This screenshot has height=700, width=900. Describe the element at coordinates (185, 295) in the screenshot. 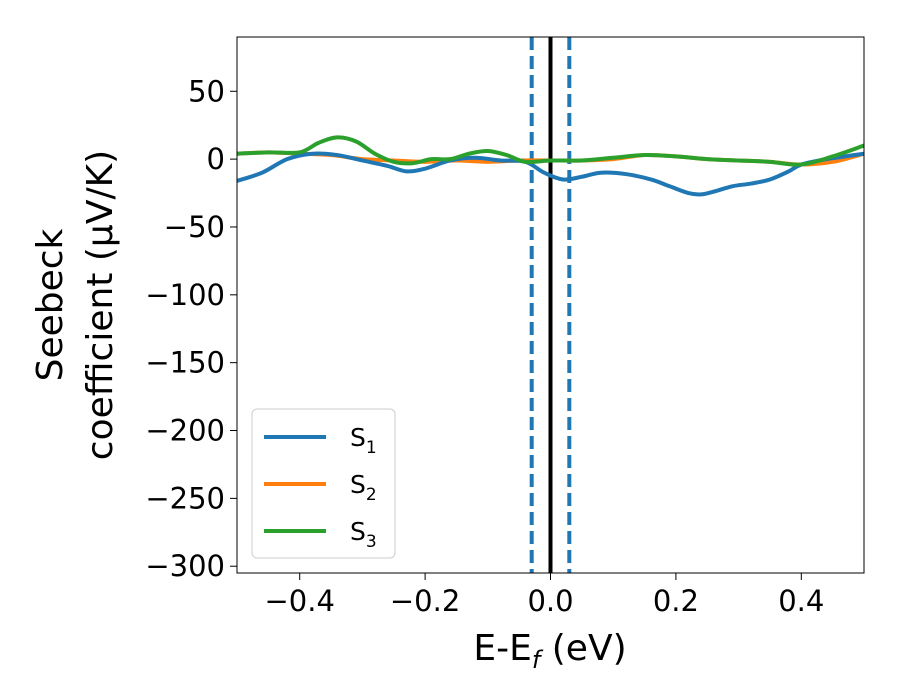

I see `y-tick-label: −100` at that location.